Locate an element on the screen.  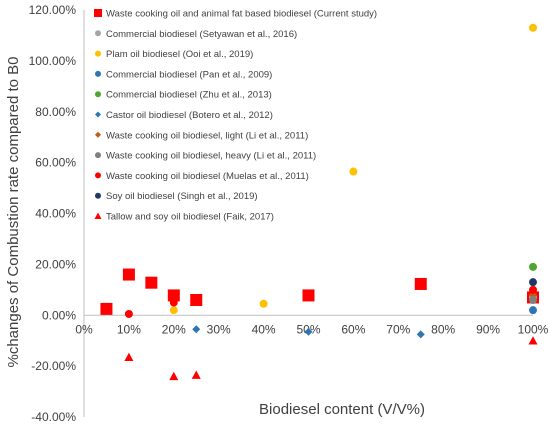
x-axis-label: Biodiesel content (V/V%) is located at coordinates (342, 409).